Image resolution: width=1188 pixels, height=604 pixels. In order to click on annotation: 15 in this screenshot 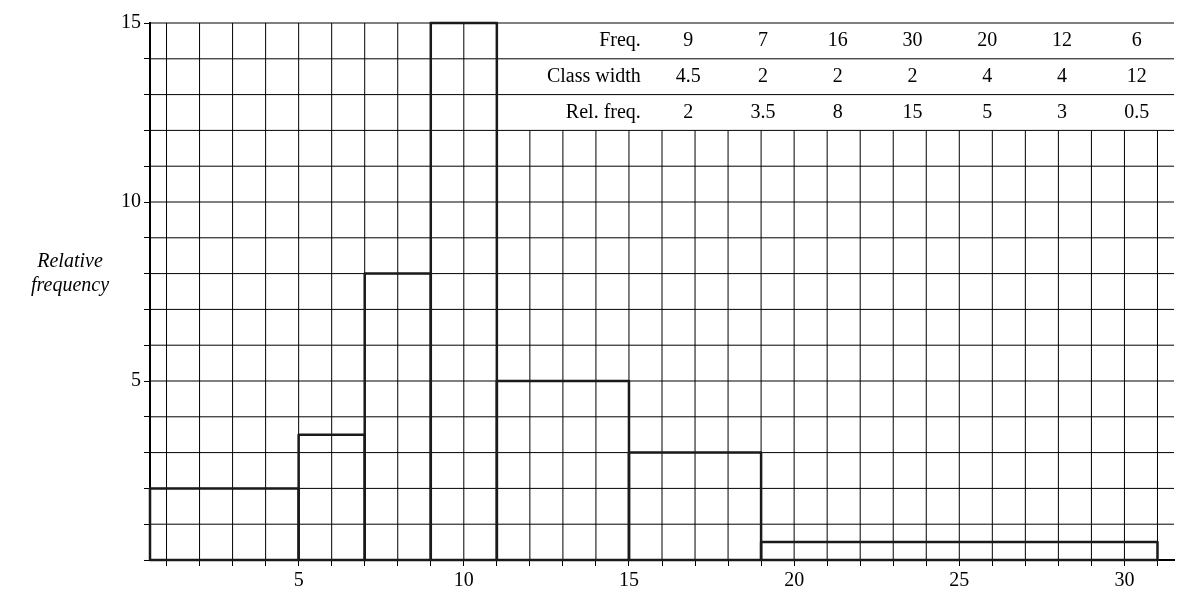, I will do `click(912, 110)`.